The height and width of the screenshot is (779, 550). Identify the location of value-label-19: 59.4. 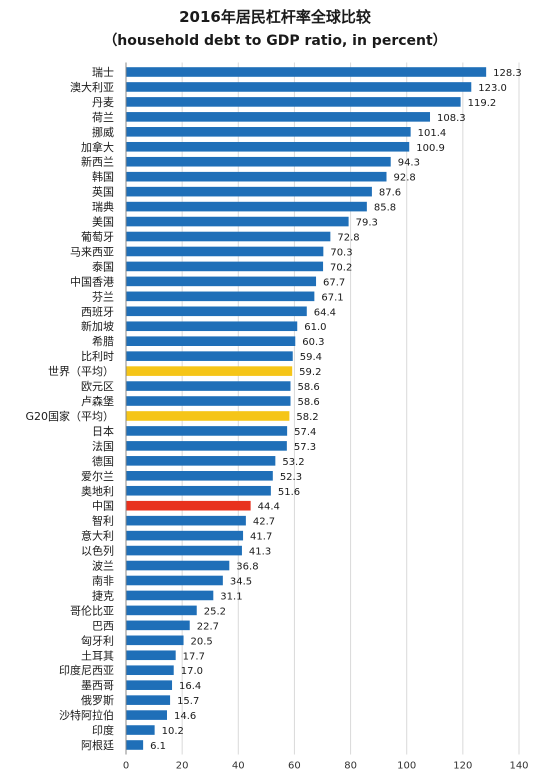
(311, 357).